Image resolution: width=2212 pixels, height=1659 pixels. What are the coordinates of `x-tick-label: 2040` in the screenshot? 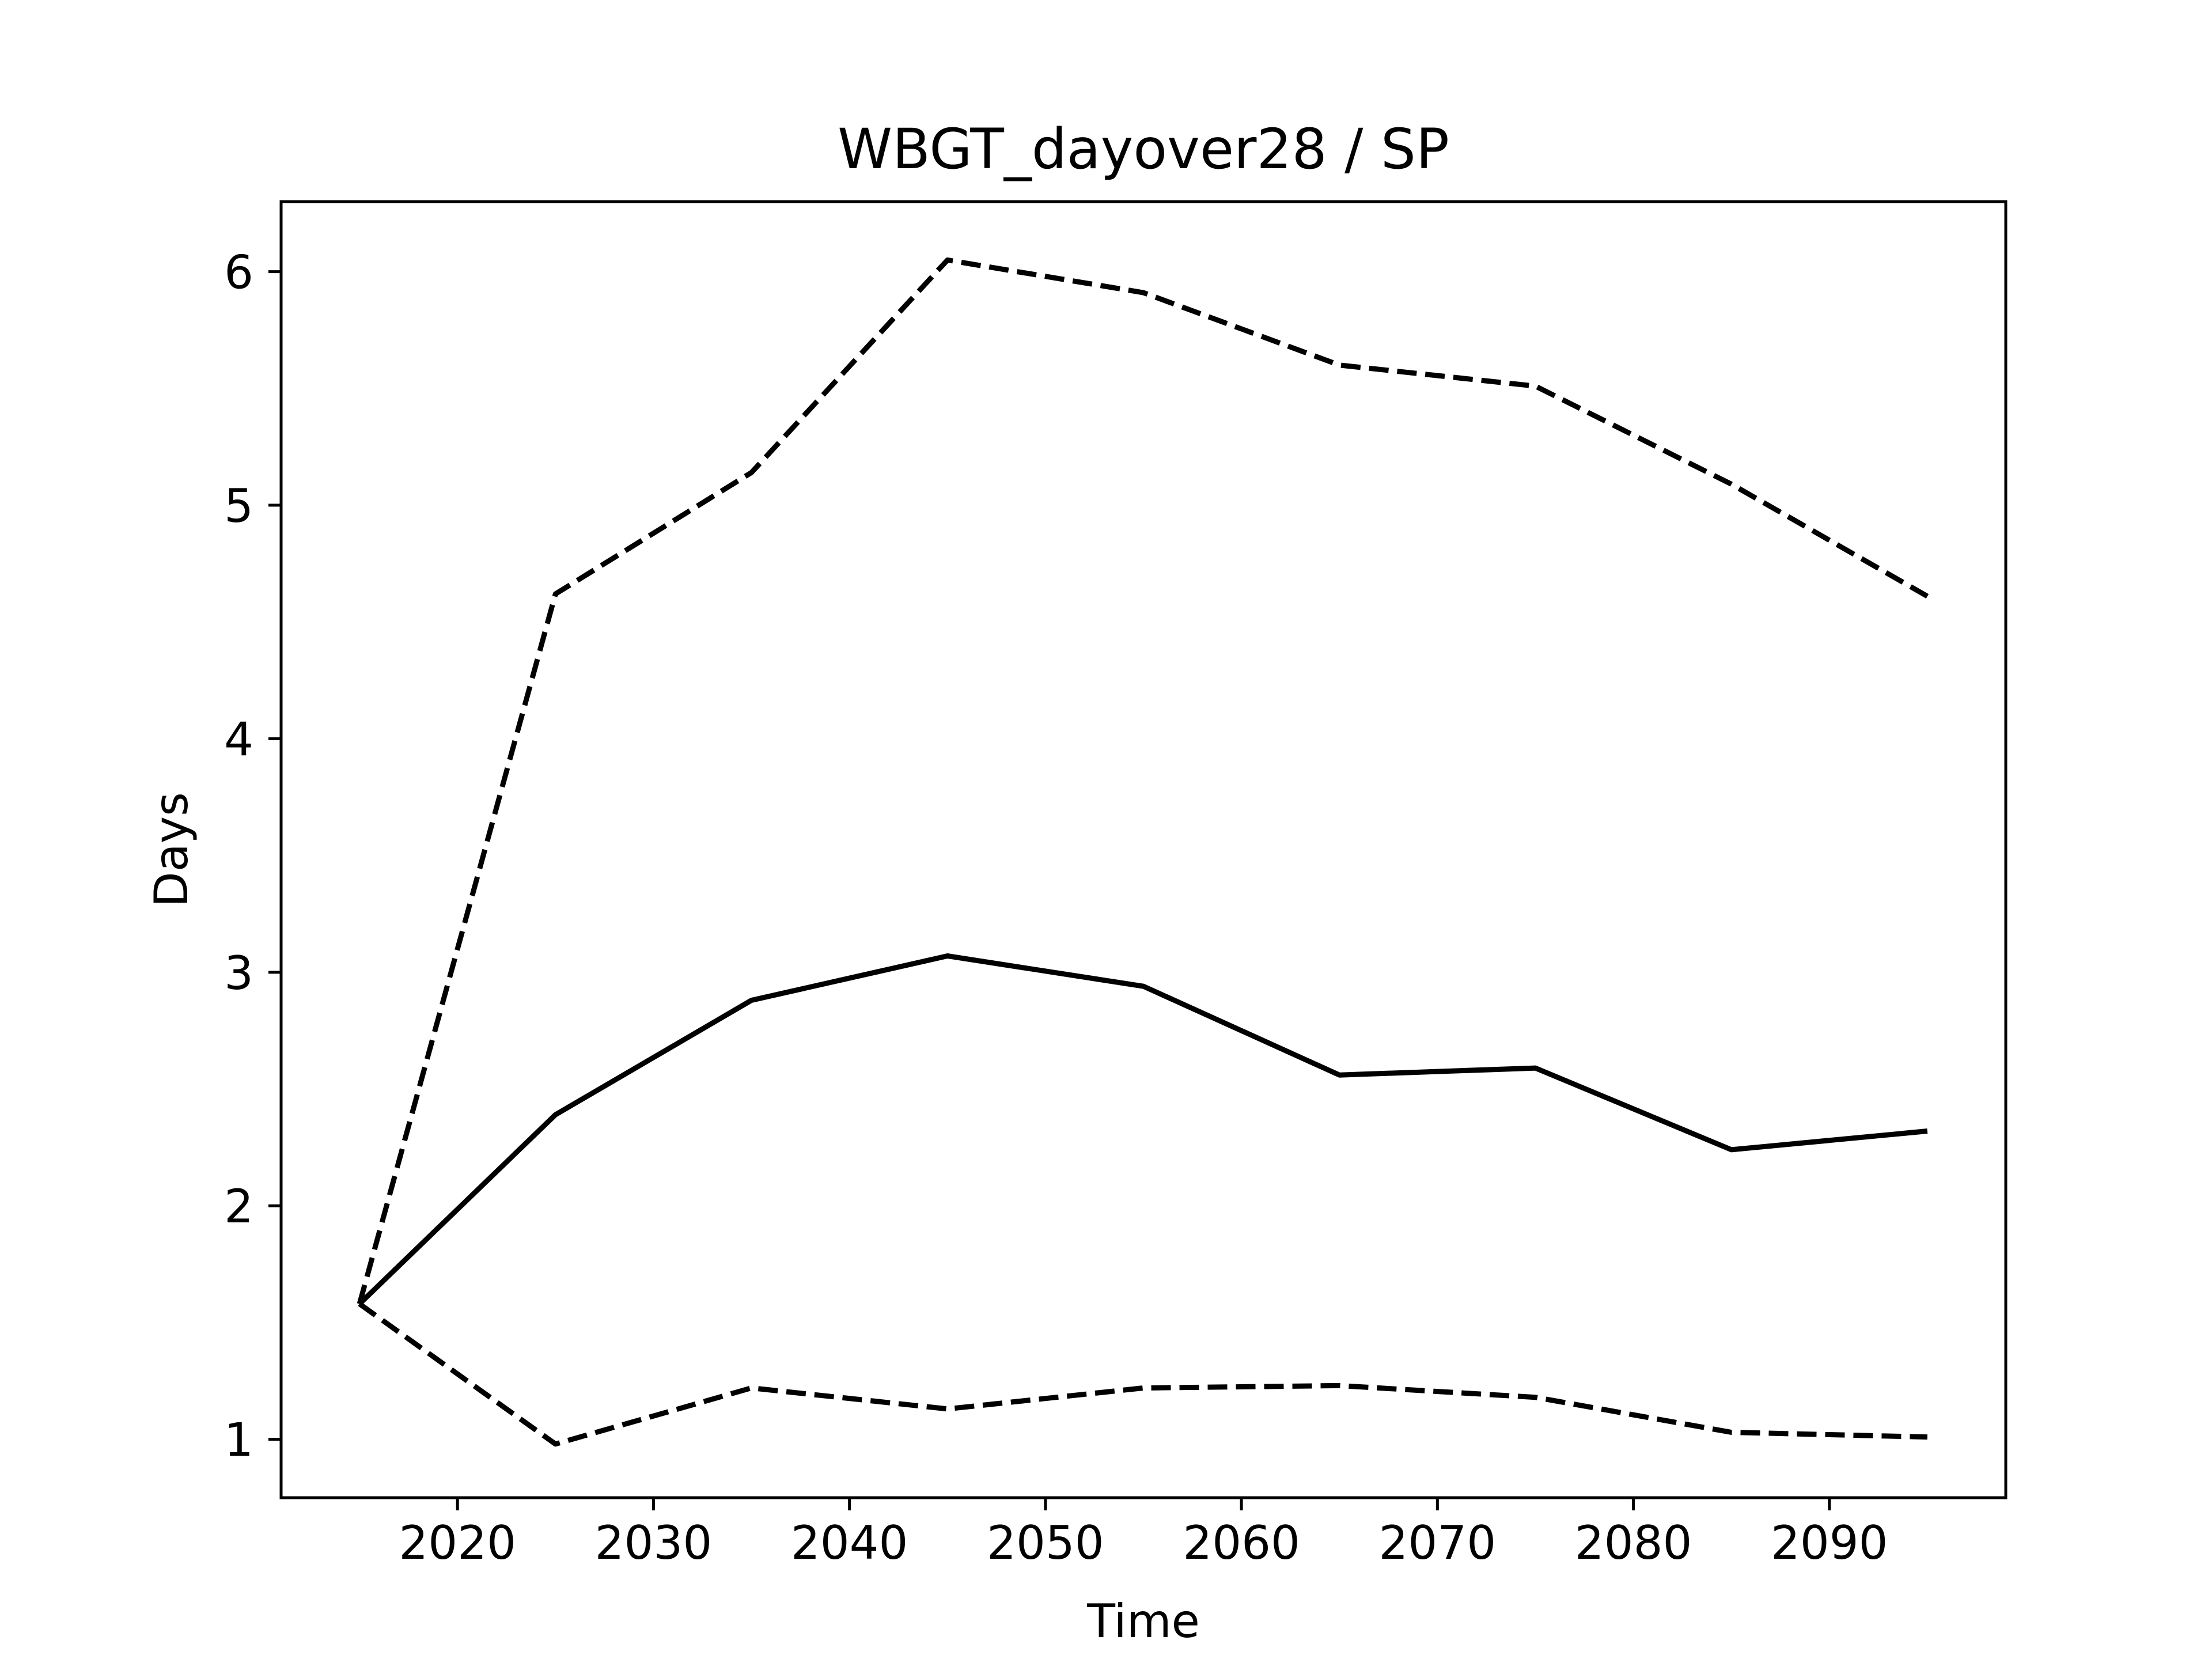 It's located at (849, 1543).